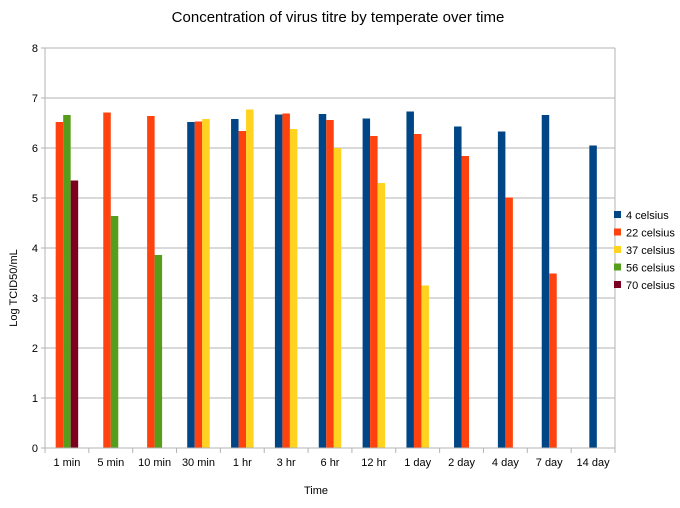  I want to click on y-tick-label: 0, so click(35, 449).